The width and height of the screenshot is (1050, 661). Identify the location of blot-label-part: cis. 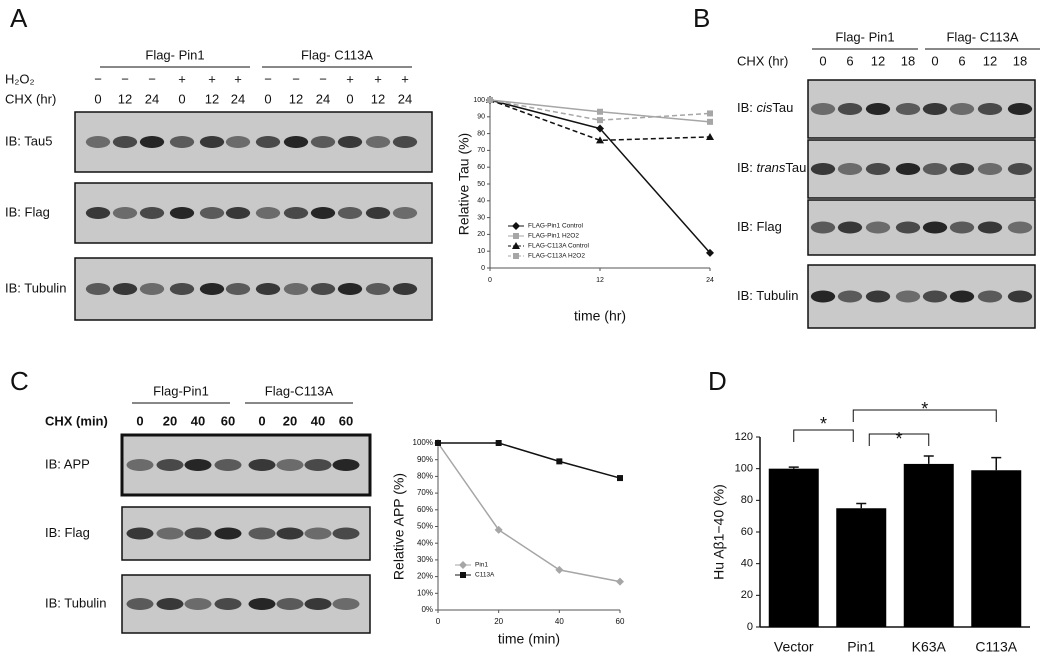
(765, 107).